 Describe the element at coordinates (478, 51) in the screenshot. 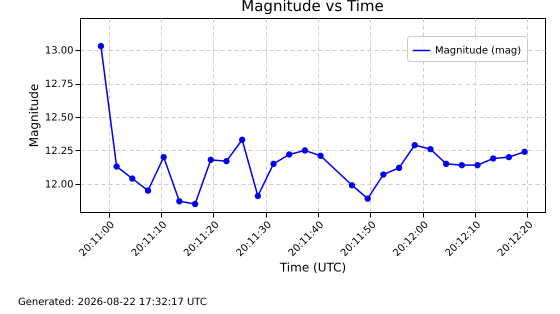

I see `legend-label: Magnitude (mag)` at that location.